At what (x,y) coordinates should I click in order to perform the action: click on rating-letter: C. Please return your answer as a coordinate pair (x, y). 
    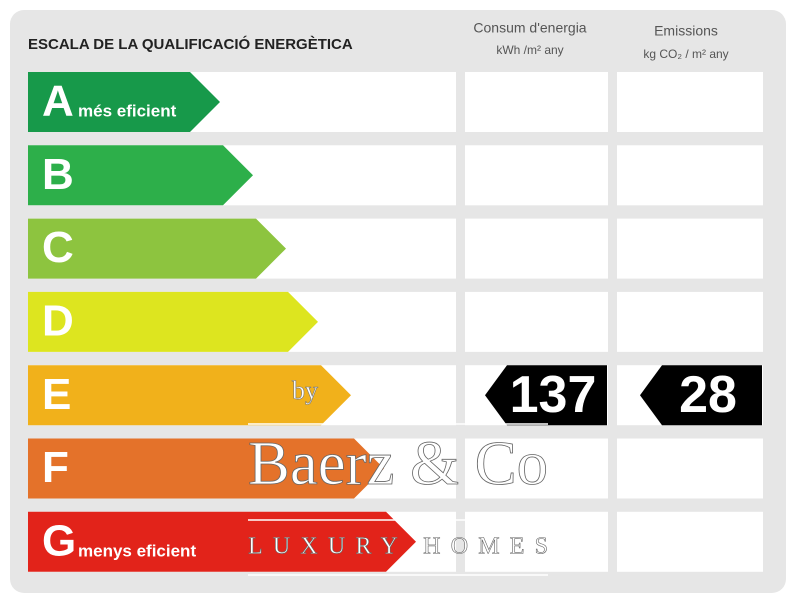
    Looking at the image, I should click on (58, 247).